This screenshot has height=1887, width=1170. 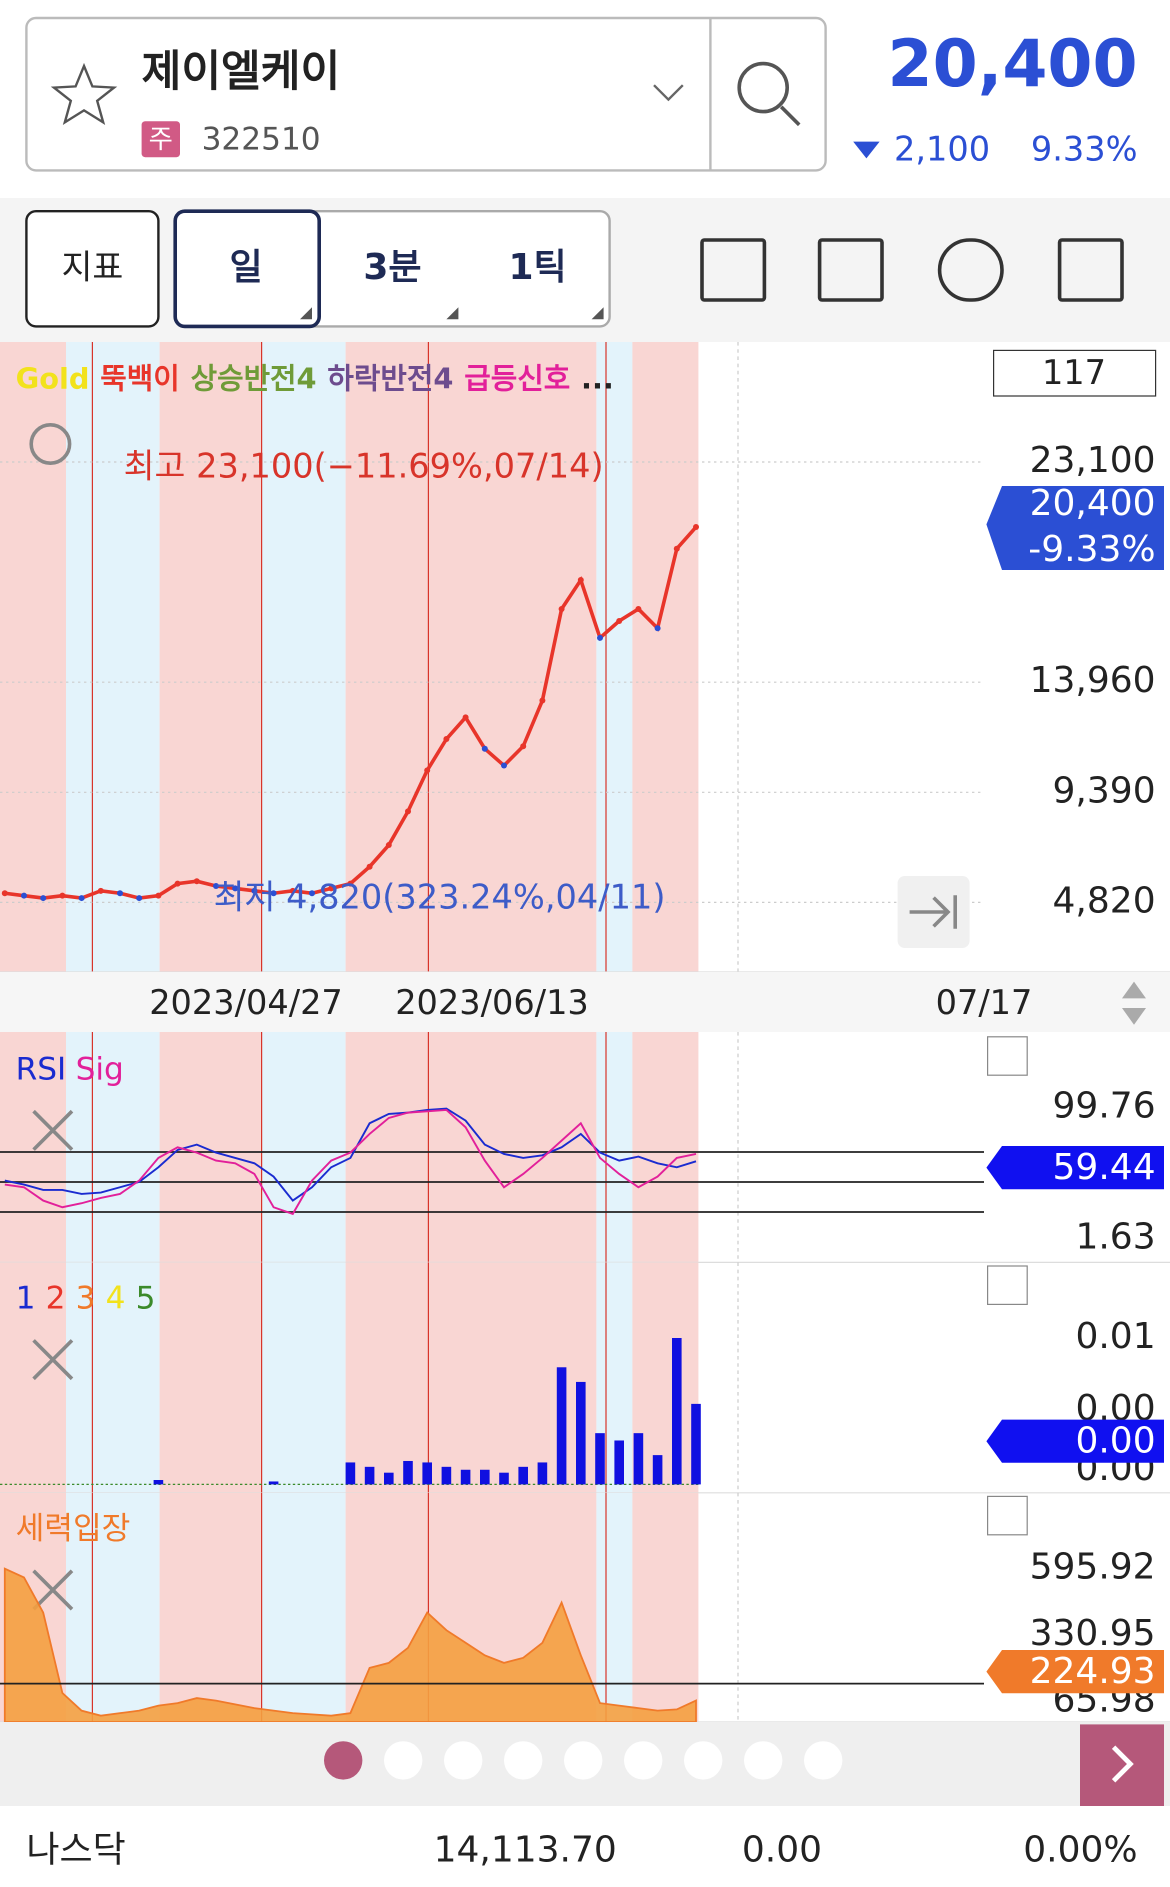 What do you see at coordinates (585, 1002) in the screenshot?
I see `date-bar` at bounding box center [585, 1002].